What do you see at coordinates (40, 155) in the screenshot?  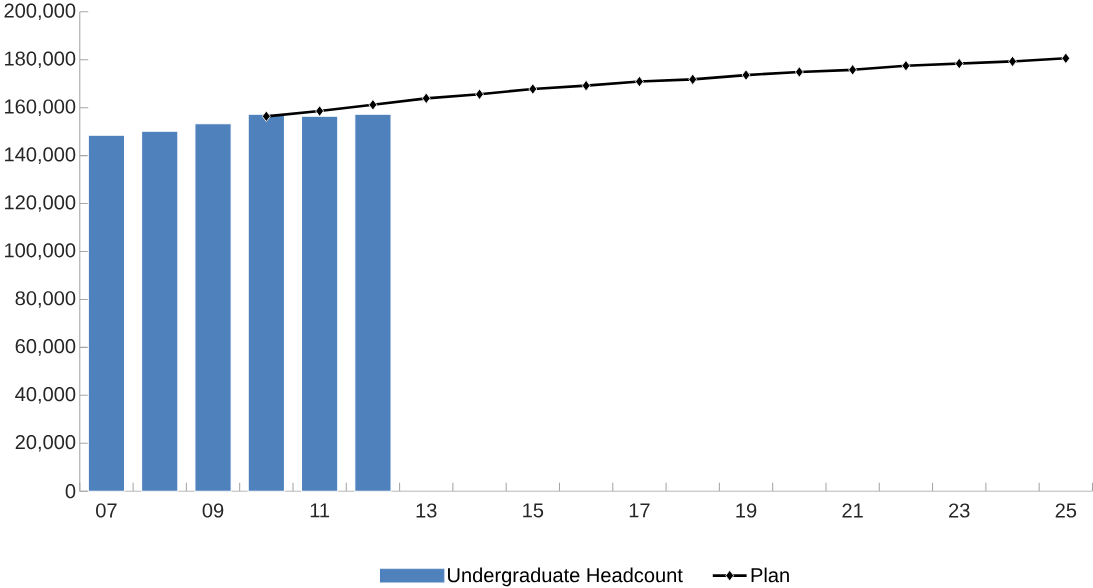 I see `y-tick-label: 140,000` at bounding box center [40, 155].